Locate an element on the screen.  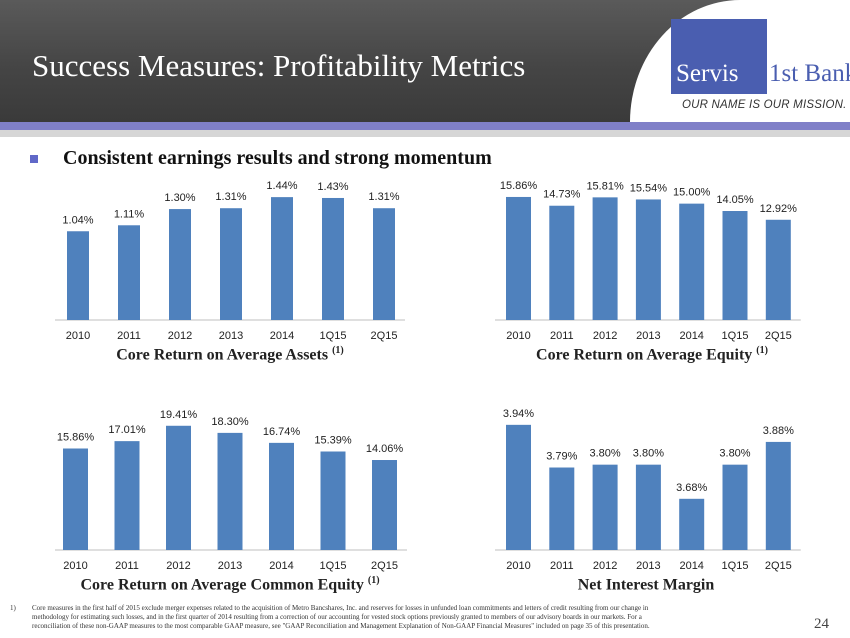
header-gray-band is located at coordinates (425, 133).